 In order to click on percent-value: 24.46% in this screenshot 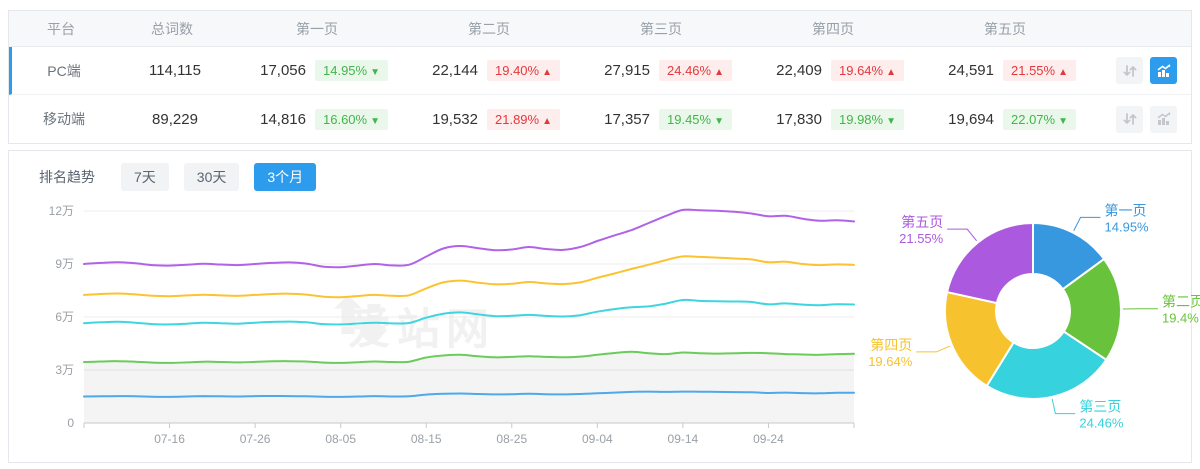, I will do `click(689, 70)`.